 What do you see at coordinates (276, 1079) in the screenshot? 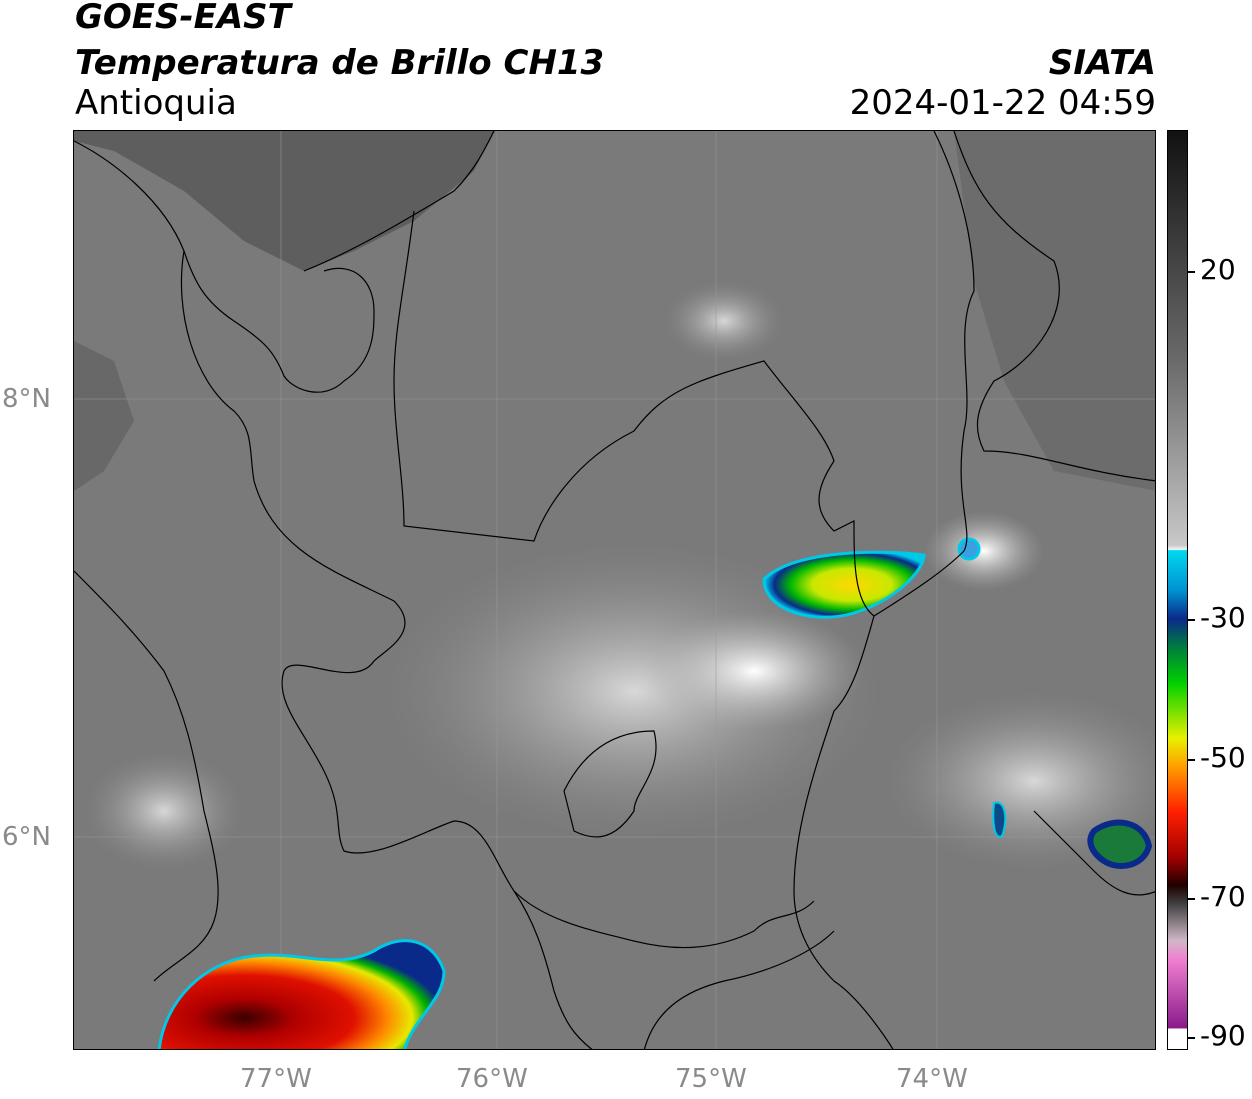
I see `lon-label-77W: 77°W` at bounding box center [276, 1079].